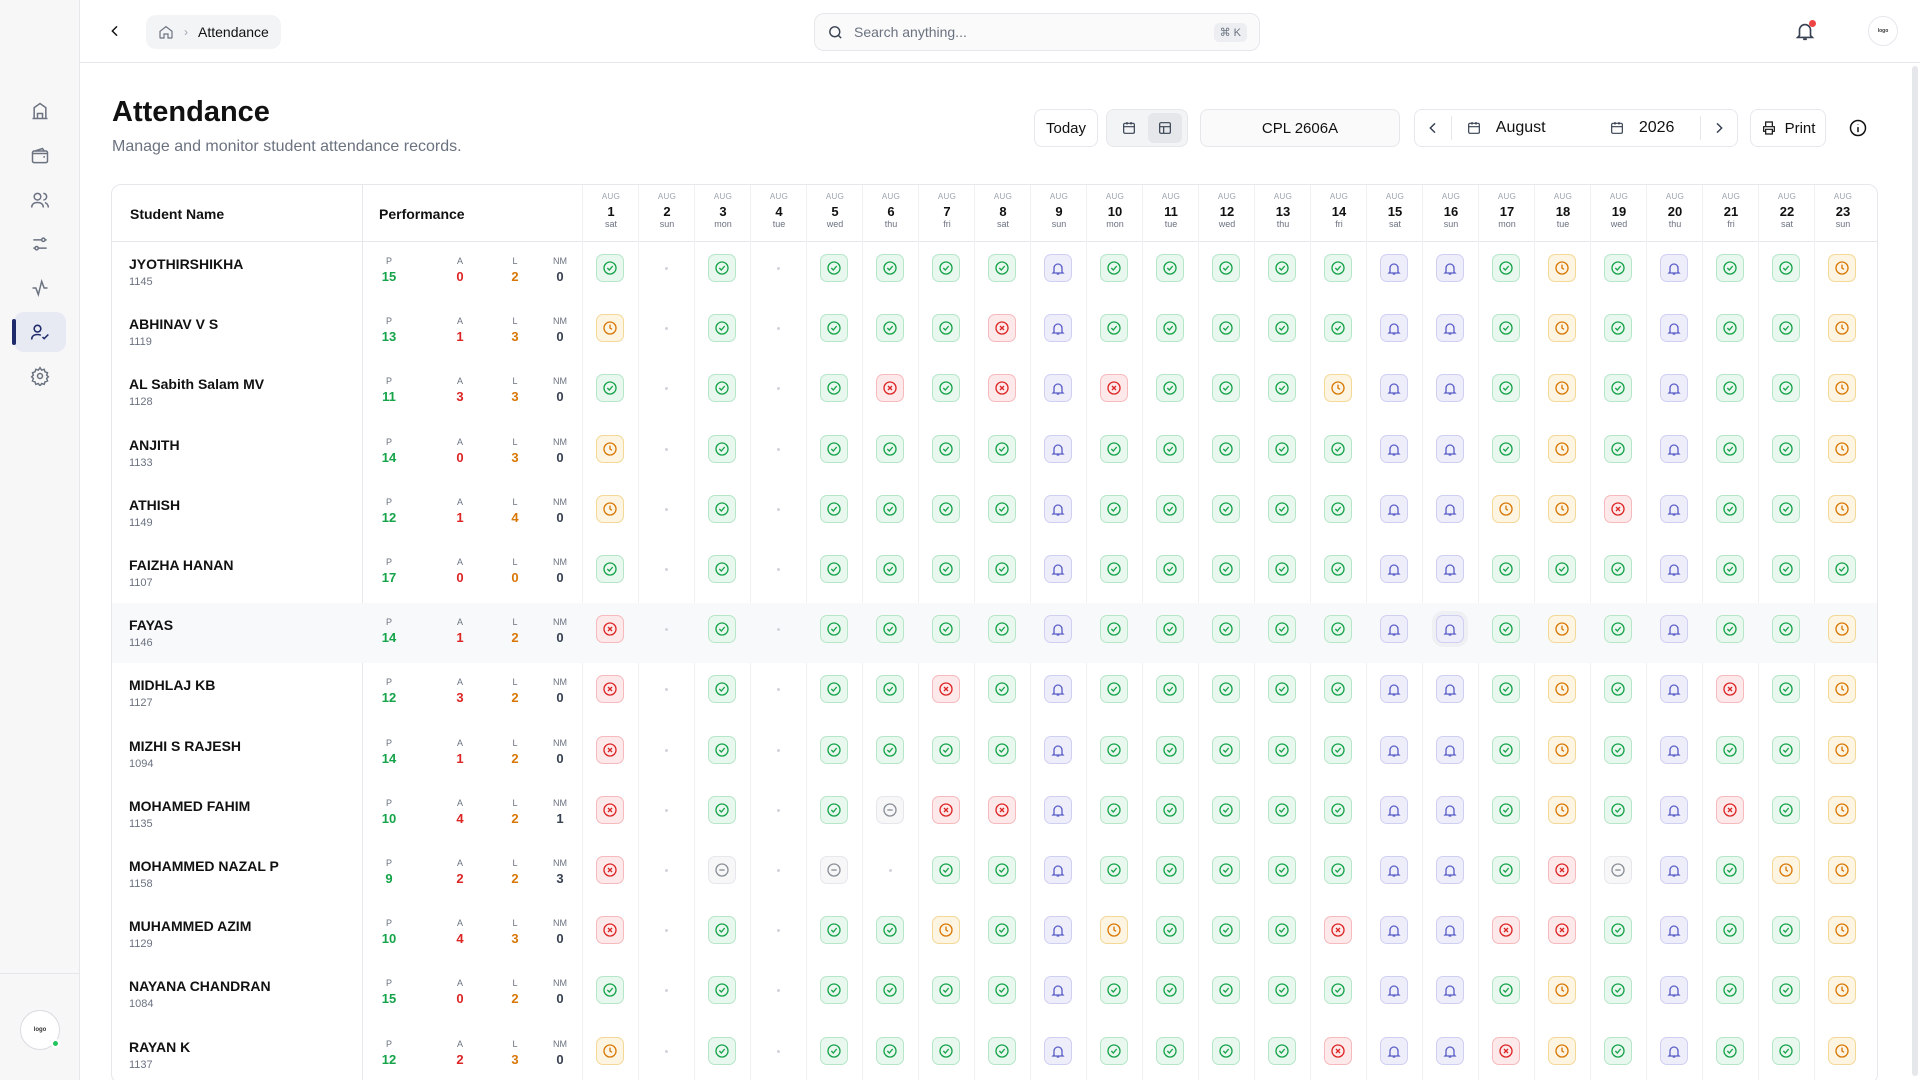  What do you see at coordinates (39, 332) in the screenshot?
I see `attendance-icon` at bounding box center [39, 332].